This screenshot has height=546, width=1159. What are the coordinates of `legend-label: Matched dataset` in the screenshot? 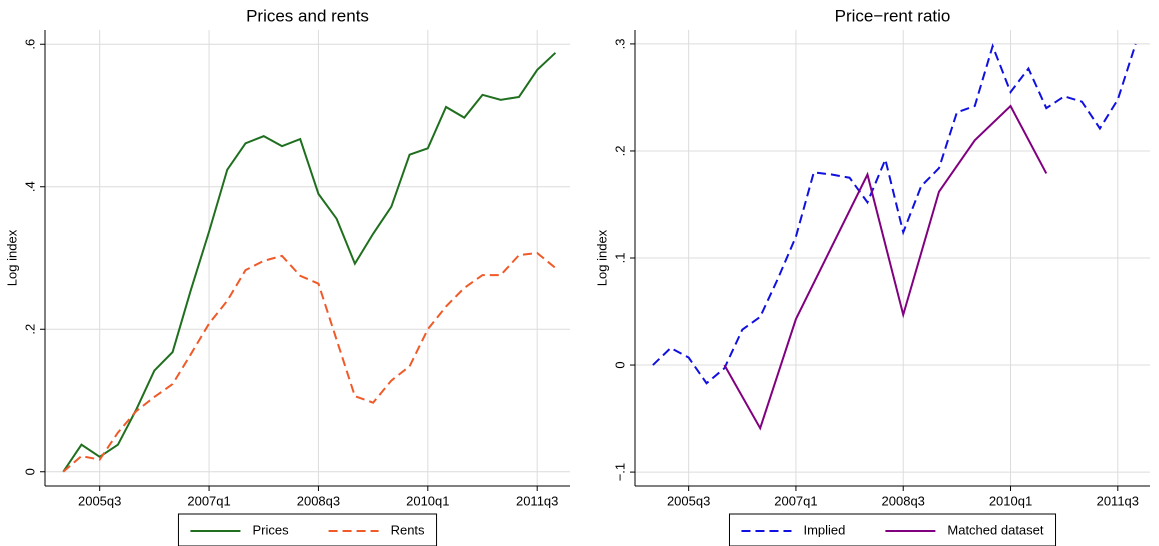 It's located at (995, 529).